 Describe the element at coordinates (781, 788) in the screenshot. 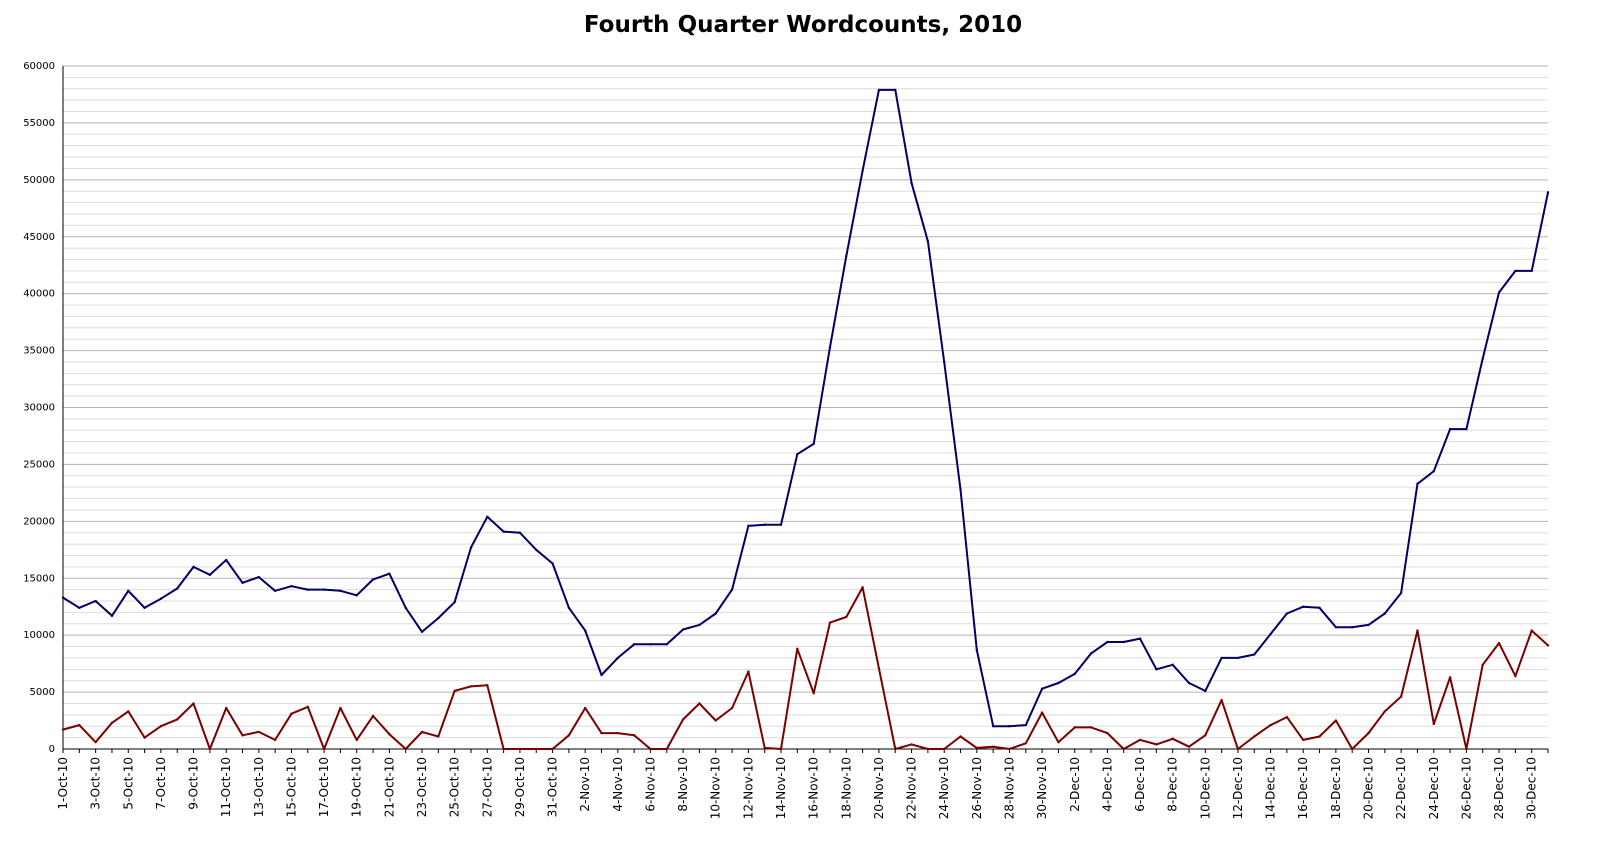

I see `x-tick-label: 14-Nov-10` at that location.